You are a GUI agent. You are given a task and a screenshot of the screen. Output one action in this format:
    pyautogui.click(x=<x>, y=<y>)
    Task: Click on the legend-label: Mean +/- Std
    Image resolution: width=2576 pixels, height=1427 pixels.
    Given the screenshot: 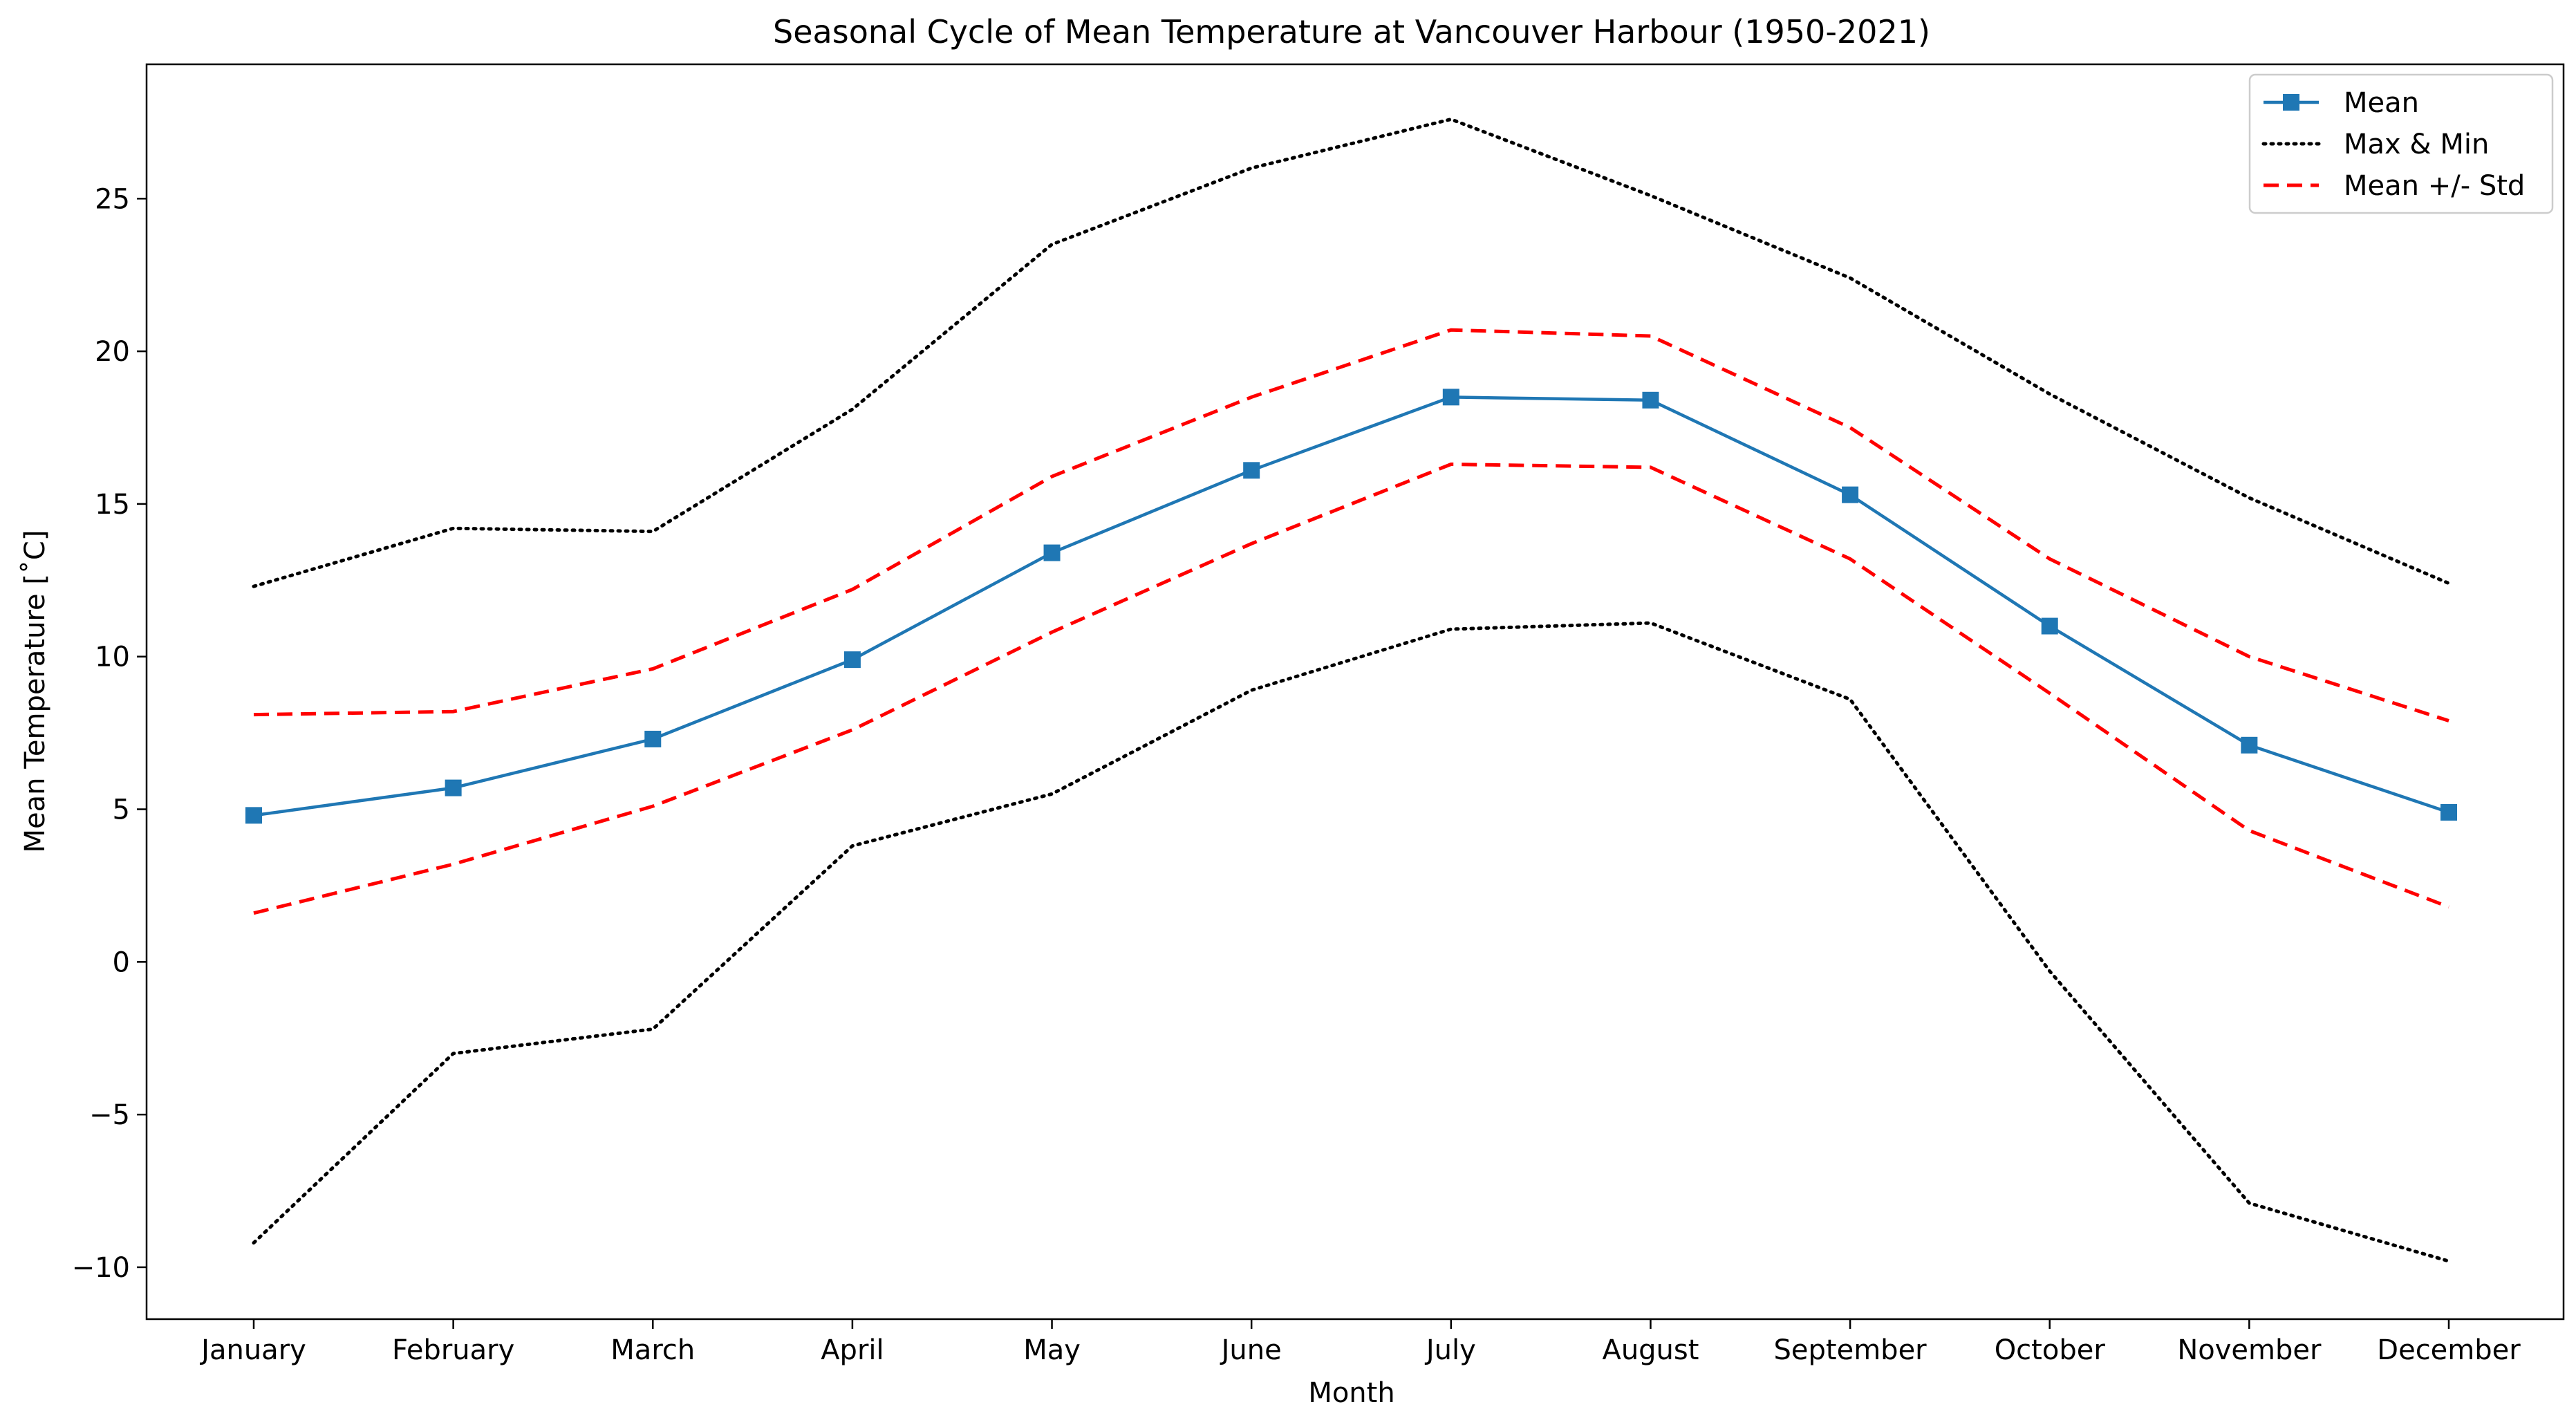 What is the action you would take?
    pyautogui.click(x=2434, y=186)
    